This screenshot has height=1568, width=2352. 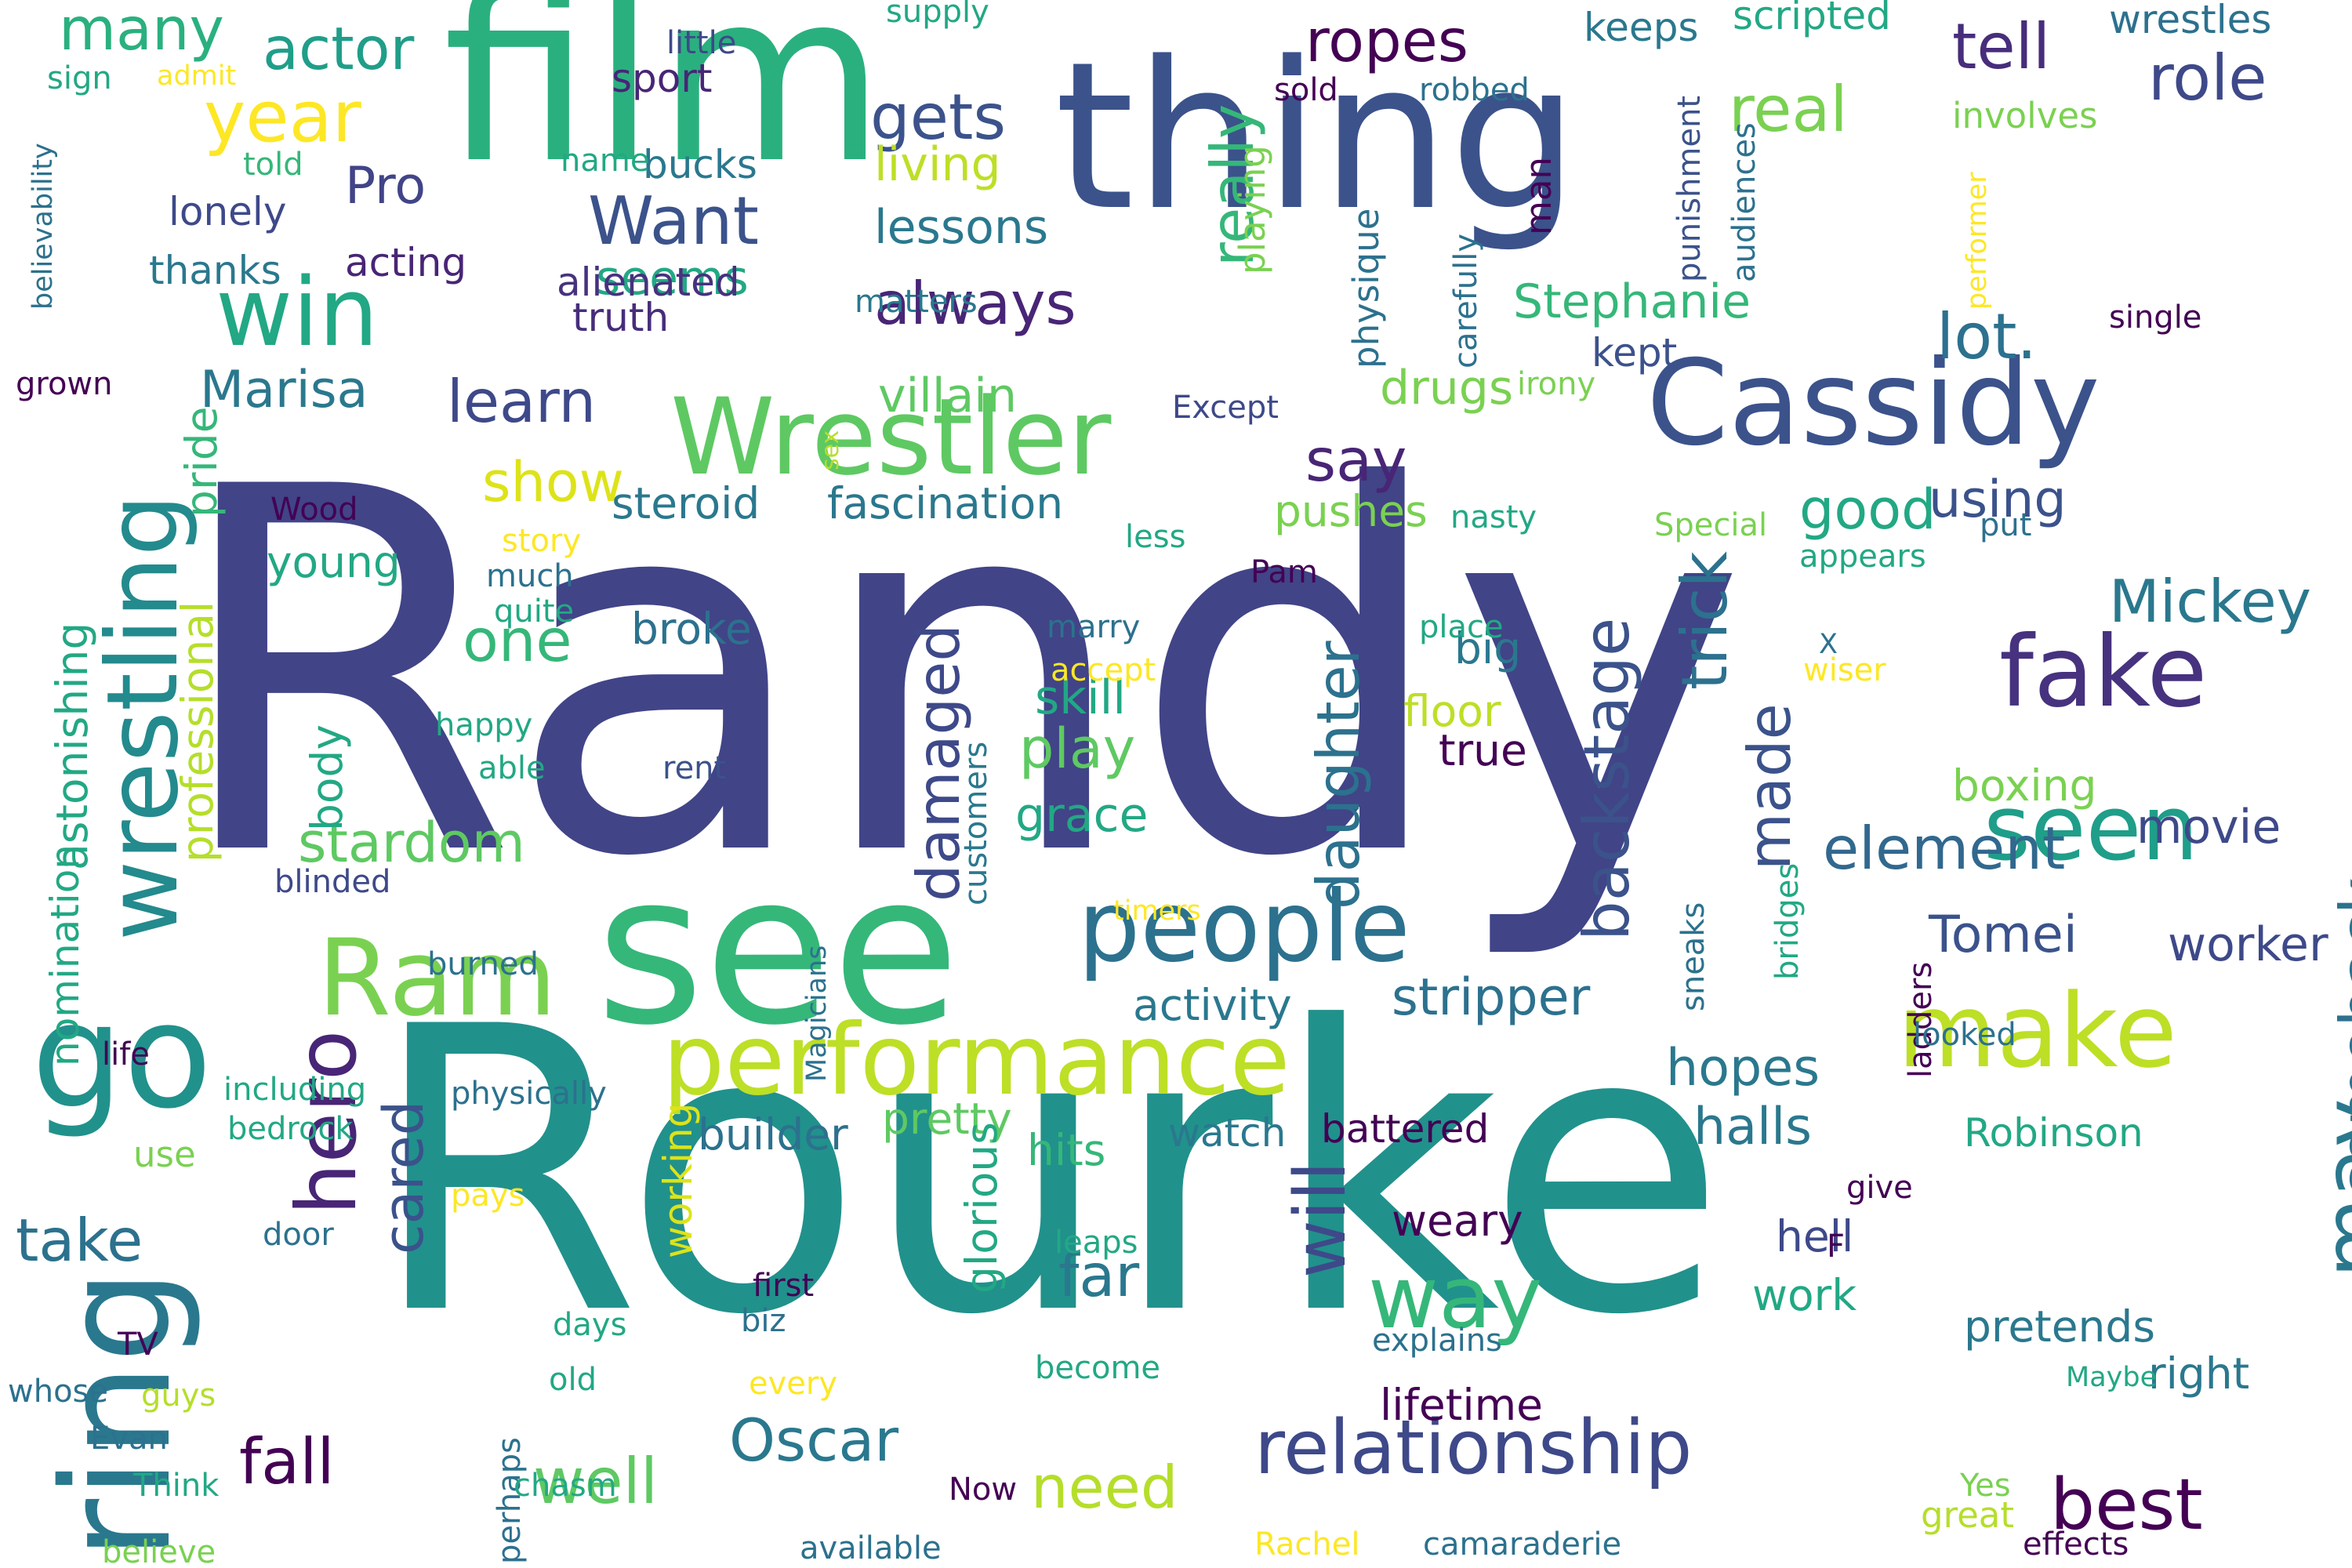 I want to click on cloud-word: way, so click(x=1455, y=1297).